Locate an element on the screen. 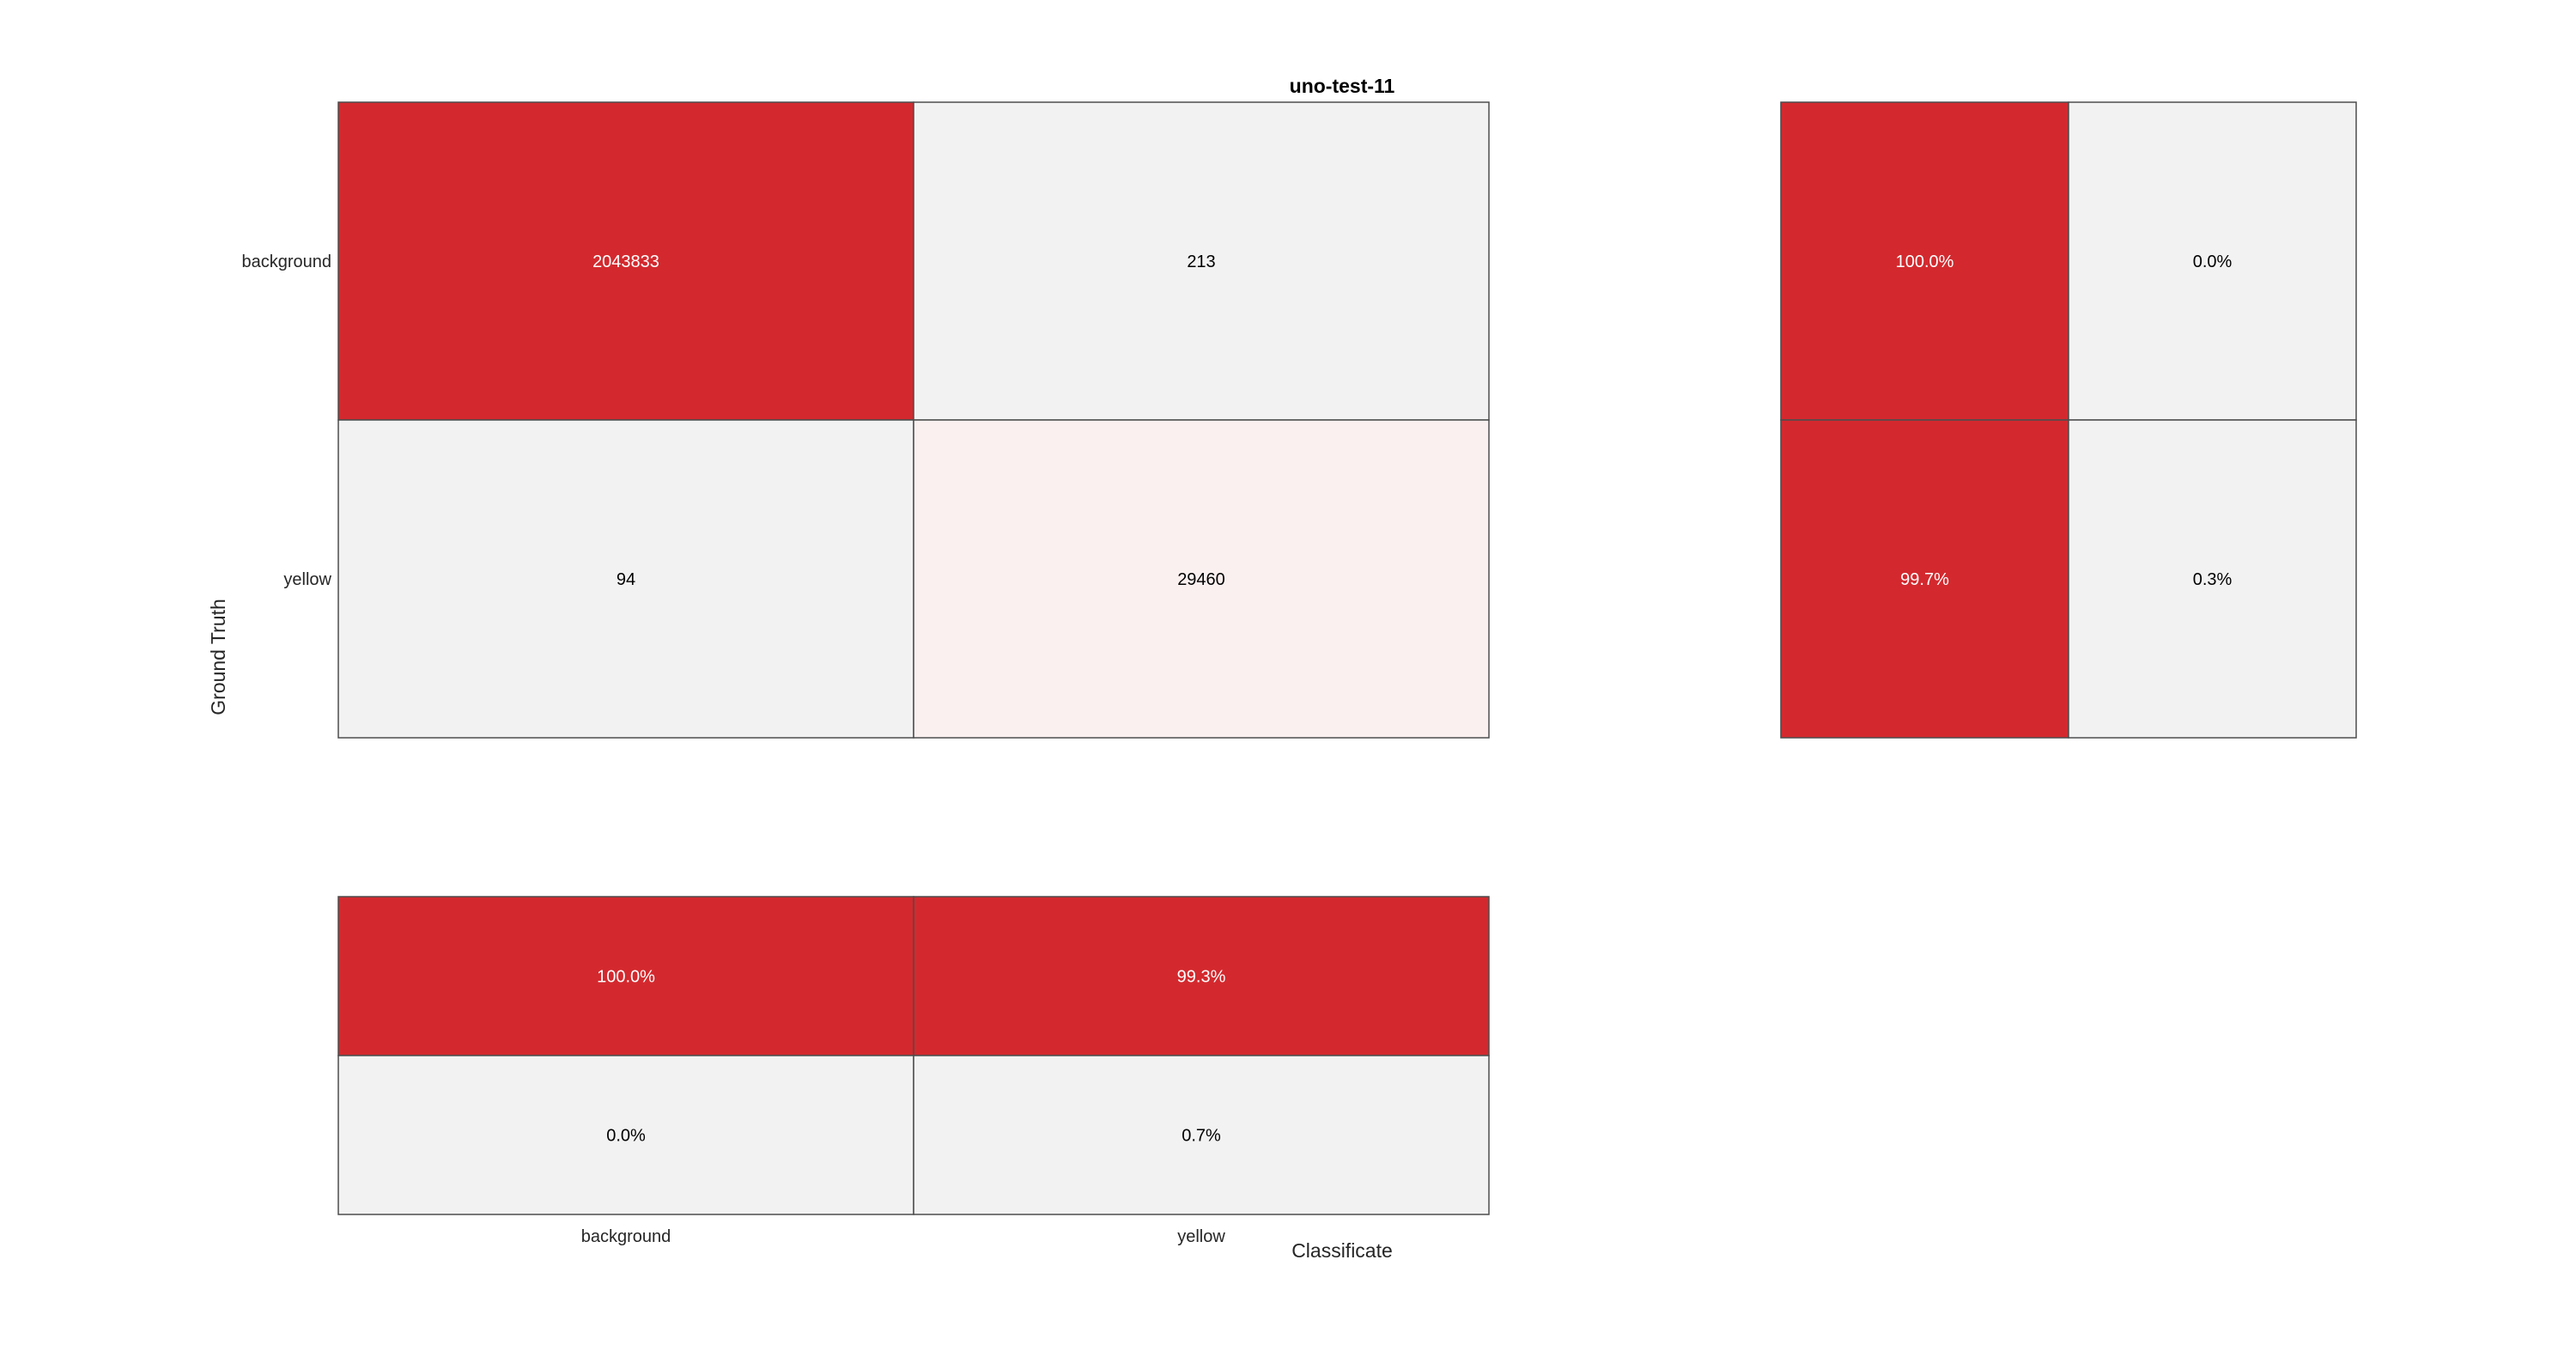 The image size is (2576, 1351). matrix-cell-label: 94 is located at coordinates (626, 579).